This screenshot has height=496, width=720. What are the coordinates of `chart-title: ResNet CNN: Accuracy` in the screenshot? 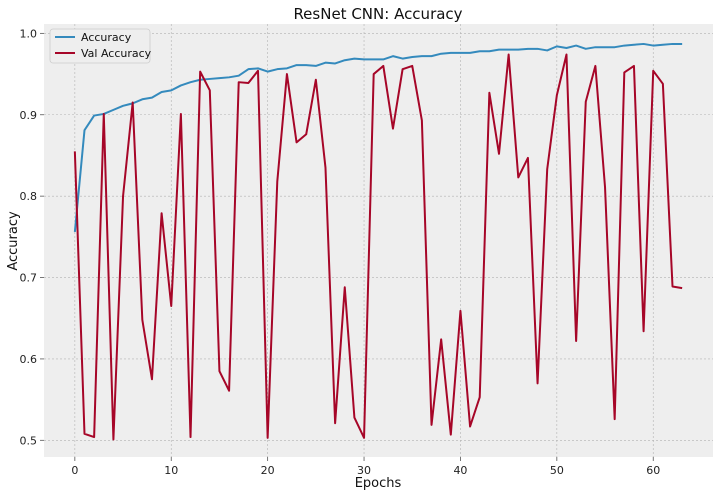 It's located at (377, 14).